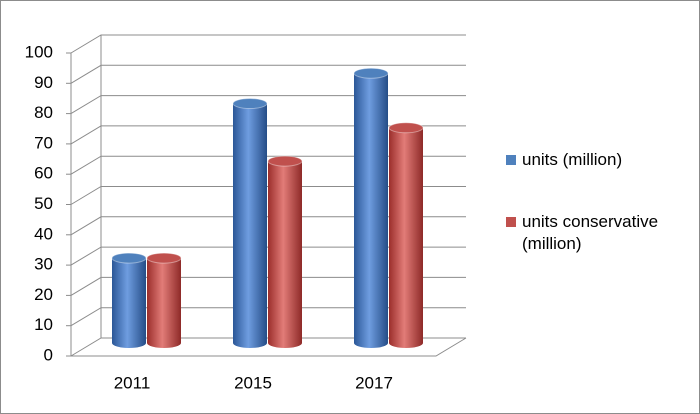 This screenshot has height=414, width=700. I want to click on legend-label: units (million), so click(572, 159).